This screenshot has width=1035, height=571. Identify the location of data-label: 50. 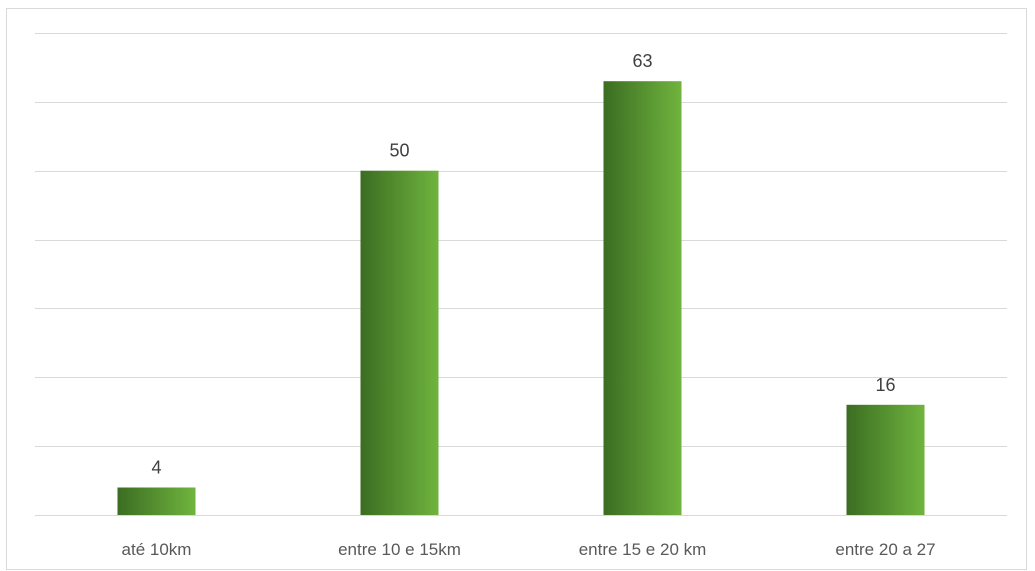
(399, 151).